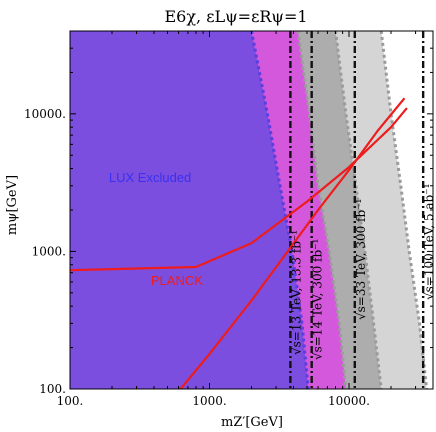 The image size is (436, 432). What do you see at coordinates (177, 280) in the screenshot?
I see `annotation-1: PLANCK` at bounding box center [177, 280].